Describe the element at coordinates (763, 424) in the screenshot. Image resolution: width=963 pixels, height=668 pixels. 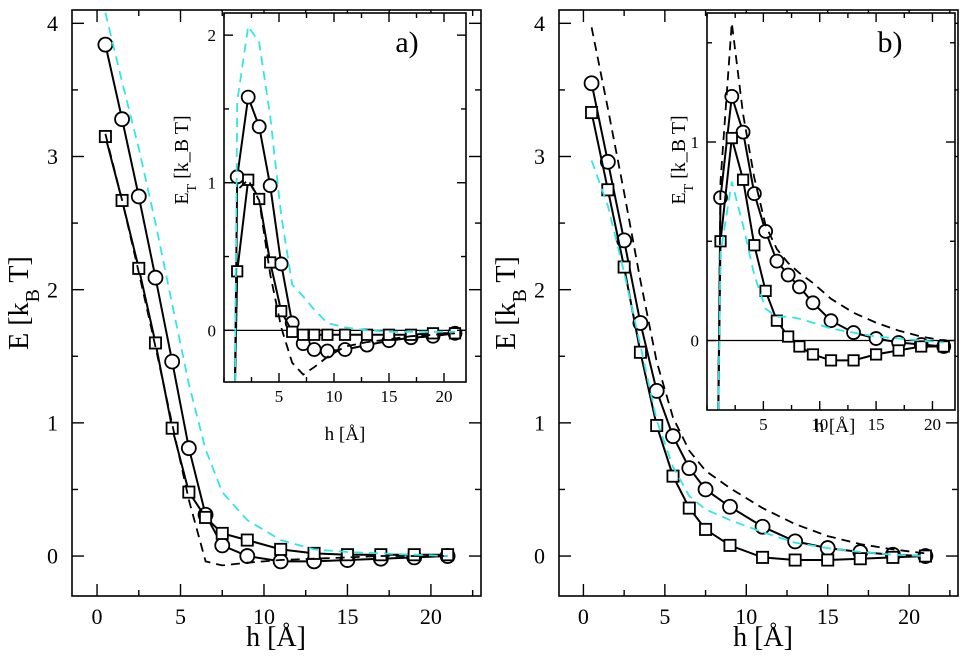
I see `inset-1-xtick-label: 5` at that location.